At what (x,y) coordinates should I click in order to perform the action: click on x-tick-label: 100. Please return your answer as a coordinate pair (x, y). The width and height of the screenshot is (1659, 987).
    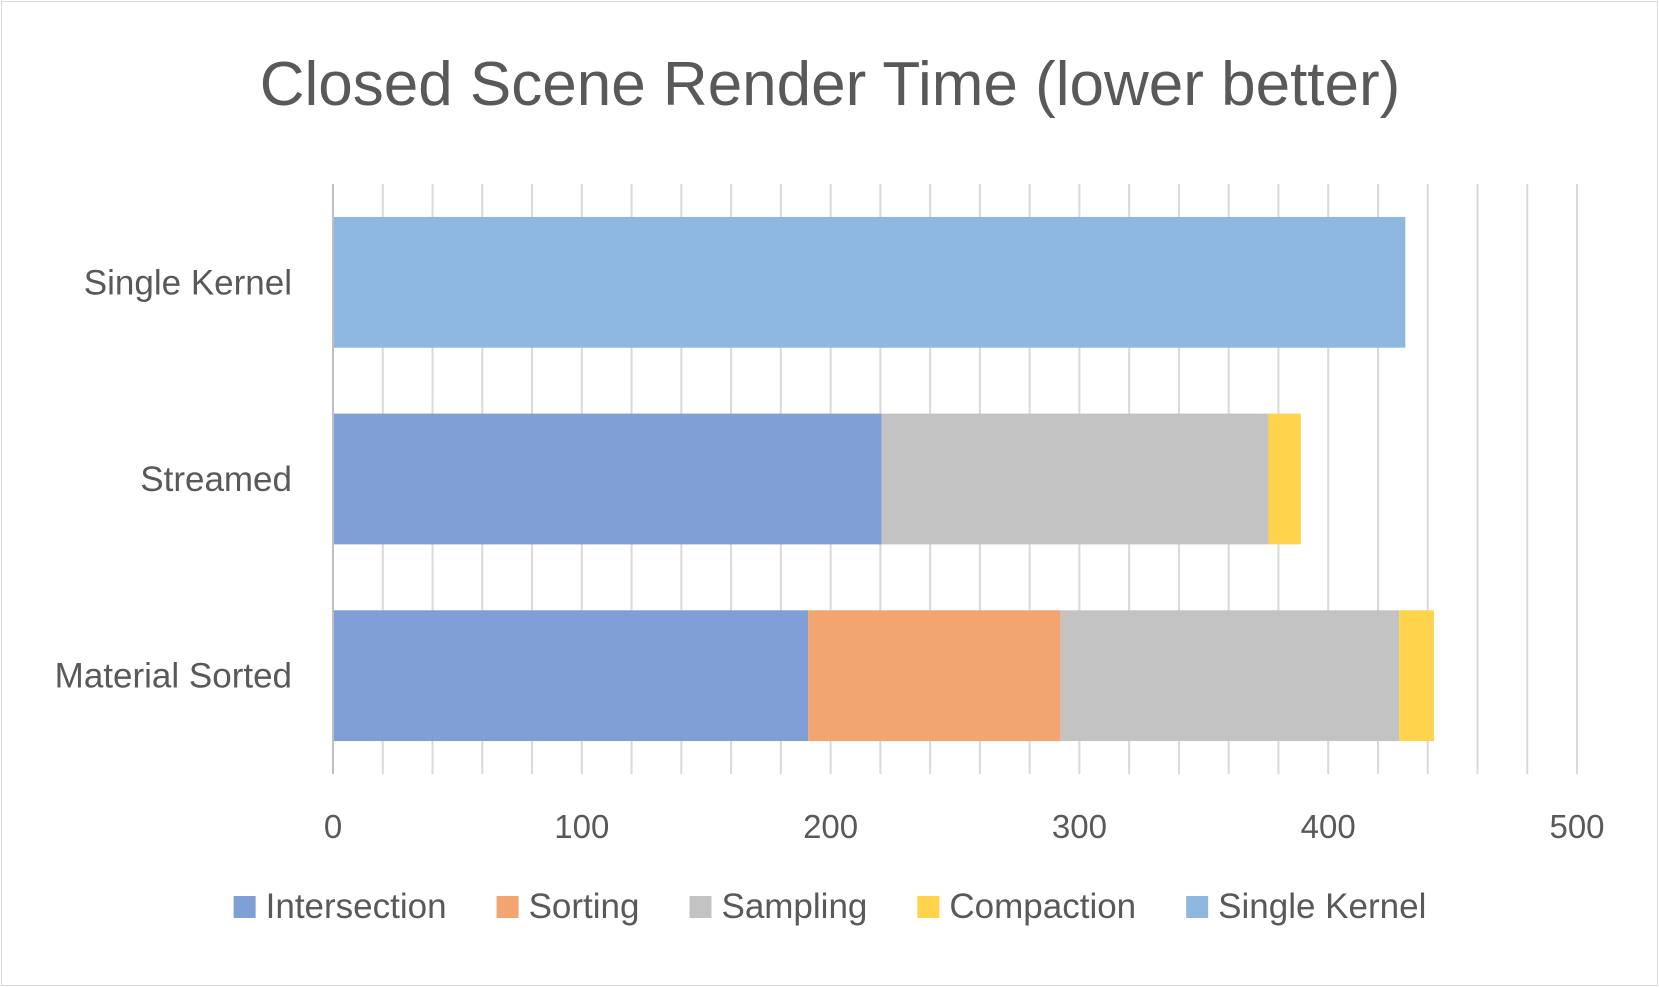
    Looking at the image, I should click on (581, 826).